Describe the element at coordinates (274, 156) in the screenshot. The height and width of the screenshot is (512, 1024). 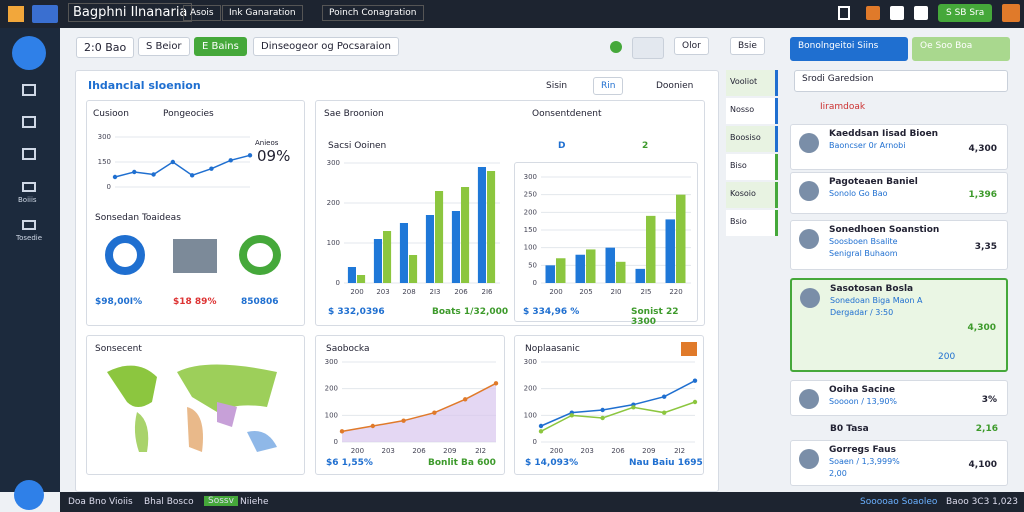
I see `big-number: 09%` at that location.